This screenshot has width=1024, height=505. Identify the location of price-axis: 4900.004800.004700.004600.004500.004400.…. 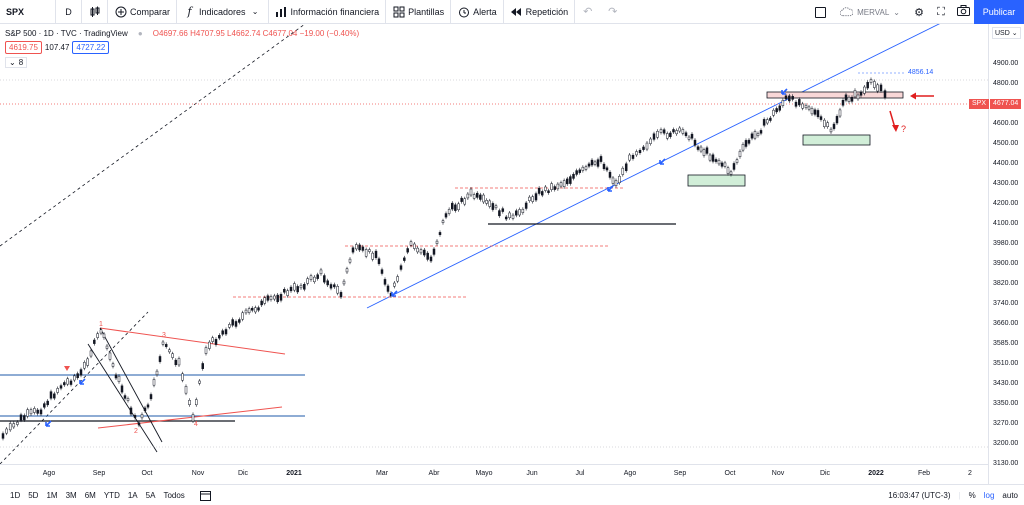
(996, 254).